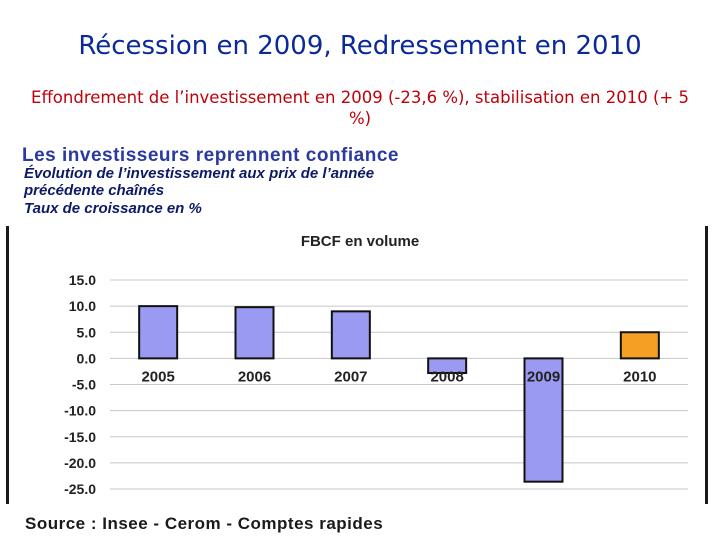 This screenshot has height=540, width=720. What do you see at coordinates (350, 376) in the screenshot?
I see `x-tick-label: 2007` at bounding box center [350, 376].